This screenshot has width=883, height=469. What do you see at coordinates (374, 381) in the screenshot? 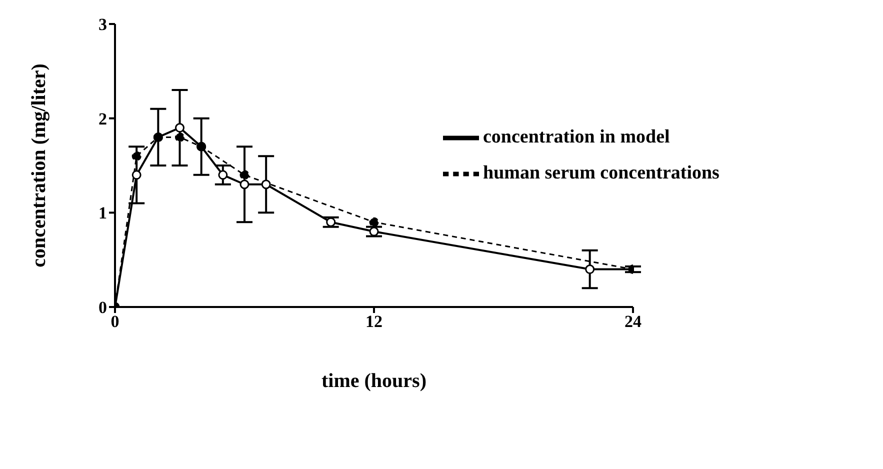
I see `x-axis-title: time (hours)` at bounding box center [374, 381].